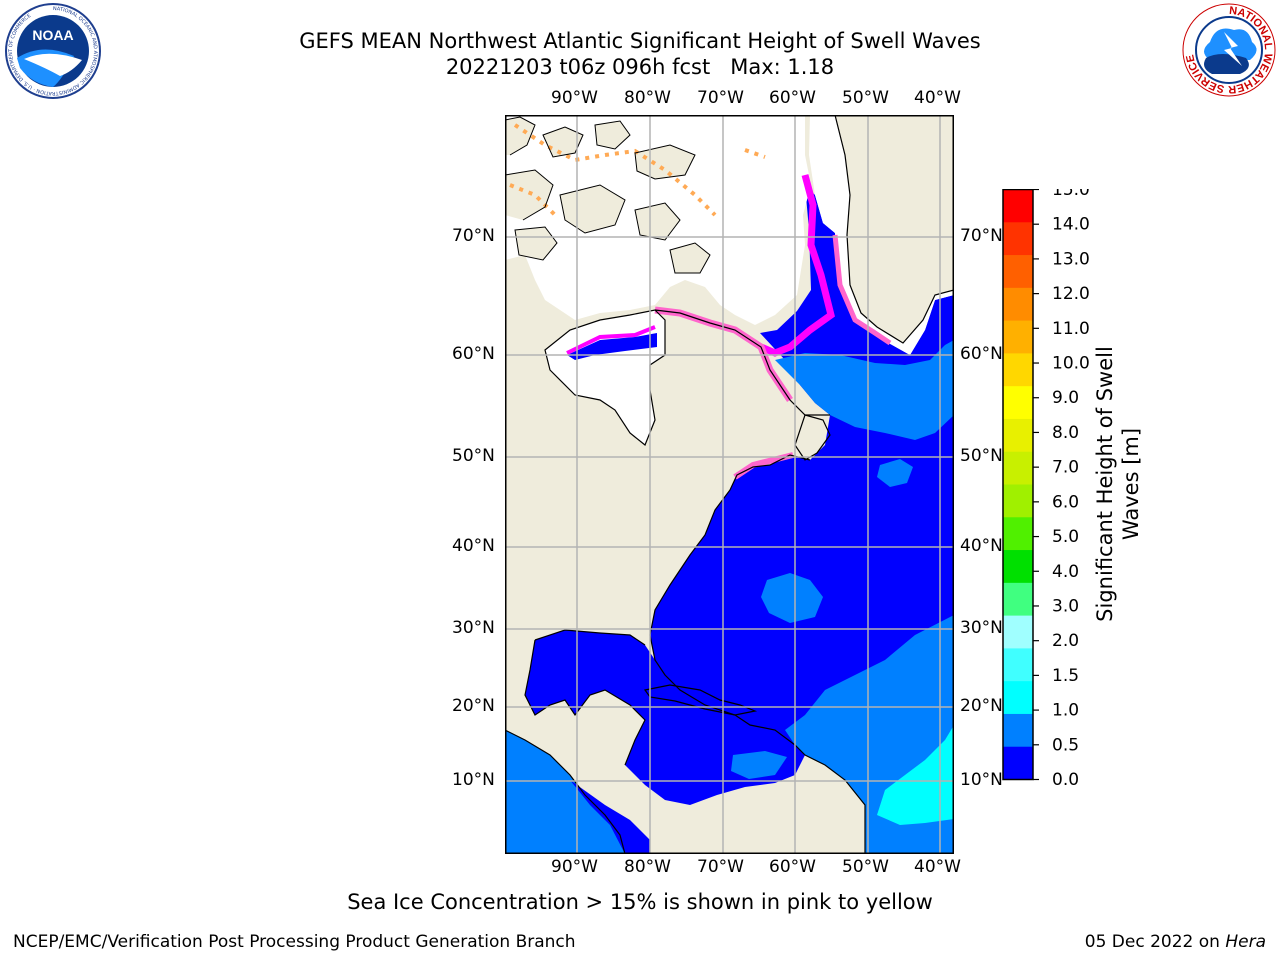  What do you see at coordinates (1065, 433) in the screenshot?
I see `colorbar-tick-label: 8.0` at bounding box center [1065, 433].